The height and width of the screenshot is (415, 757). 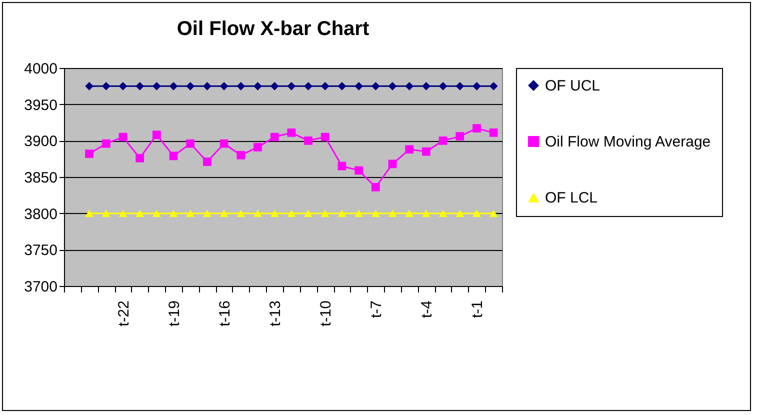 I want to click on x-tick-label: t-10, so click(x=326, y=313).